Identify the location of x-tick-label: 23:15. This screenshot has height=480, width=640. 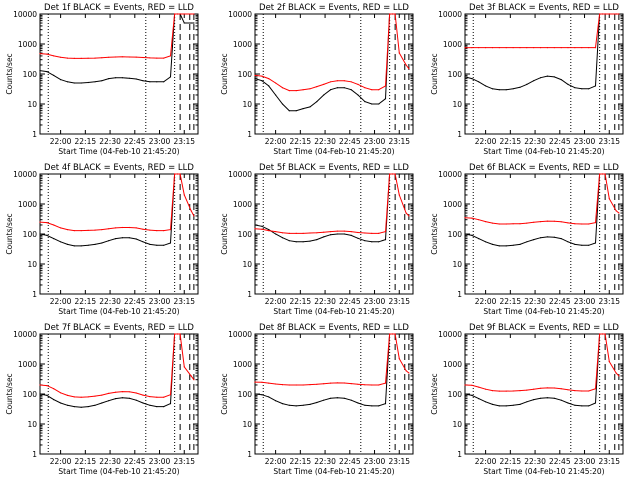
(609, 141).